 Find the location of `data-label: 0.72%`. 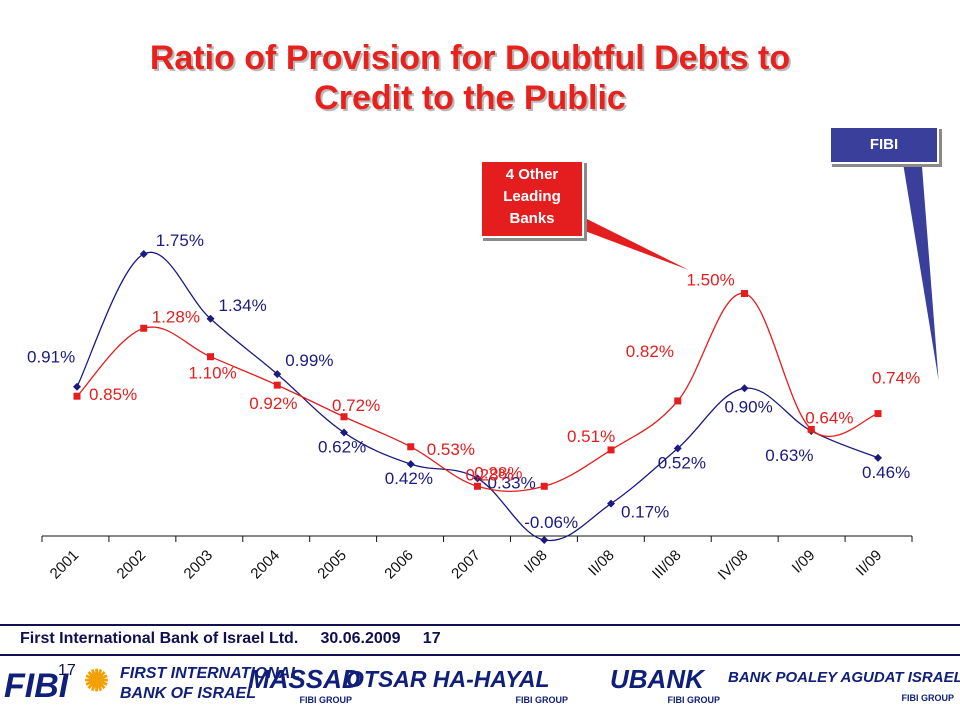

data-label: 0.72% is located at coordinates (356, 405).